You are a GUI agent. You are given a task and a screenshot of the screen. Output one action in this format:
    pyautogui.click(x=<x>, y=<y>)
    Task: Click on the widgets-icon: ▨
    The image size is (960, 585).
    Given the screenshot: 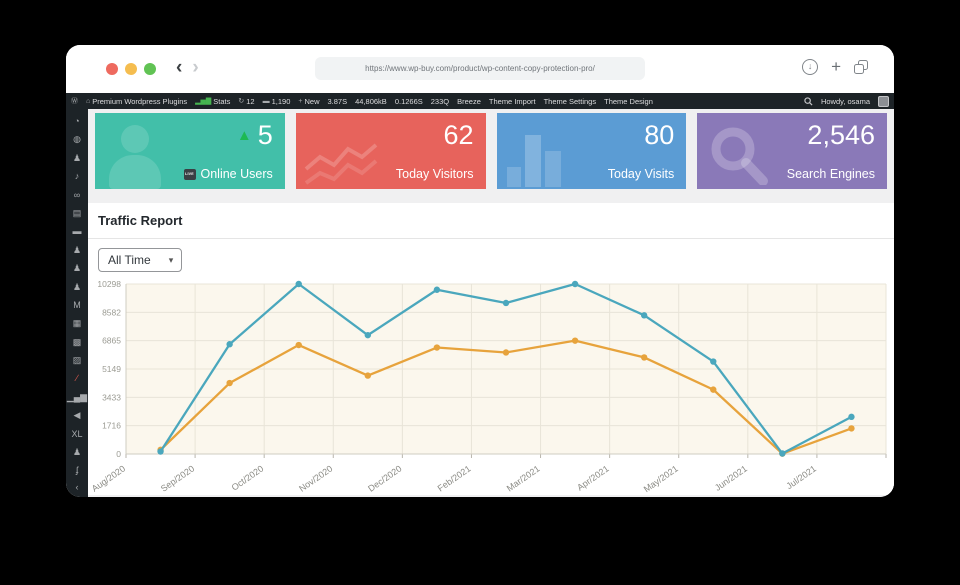 What is the action you would take?
    pyautogui.click(x=77, y=360)
    